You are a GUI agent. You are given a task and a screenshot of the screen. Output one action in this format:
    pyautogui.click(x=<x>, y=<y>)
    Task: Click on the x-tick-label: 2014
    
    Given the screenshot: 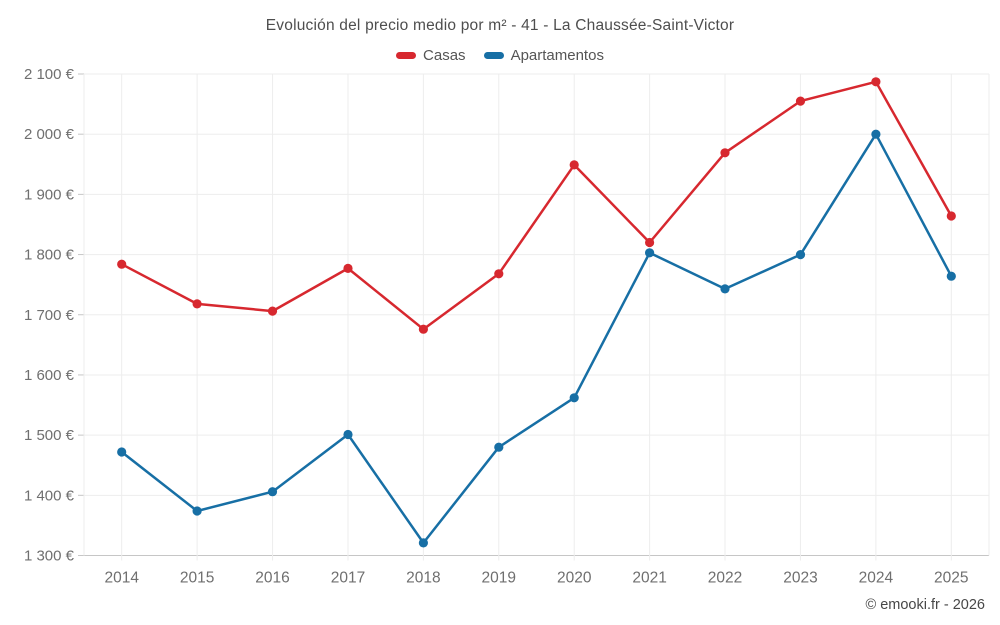 What is the action you would take?
    pyautogui.click(x=121, y=578)
    